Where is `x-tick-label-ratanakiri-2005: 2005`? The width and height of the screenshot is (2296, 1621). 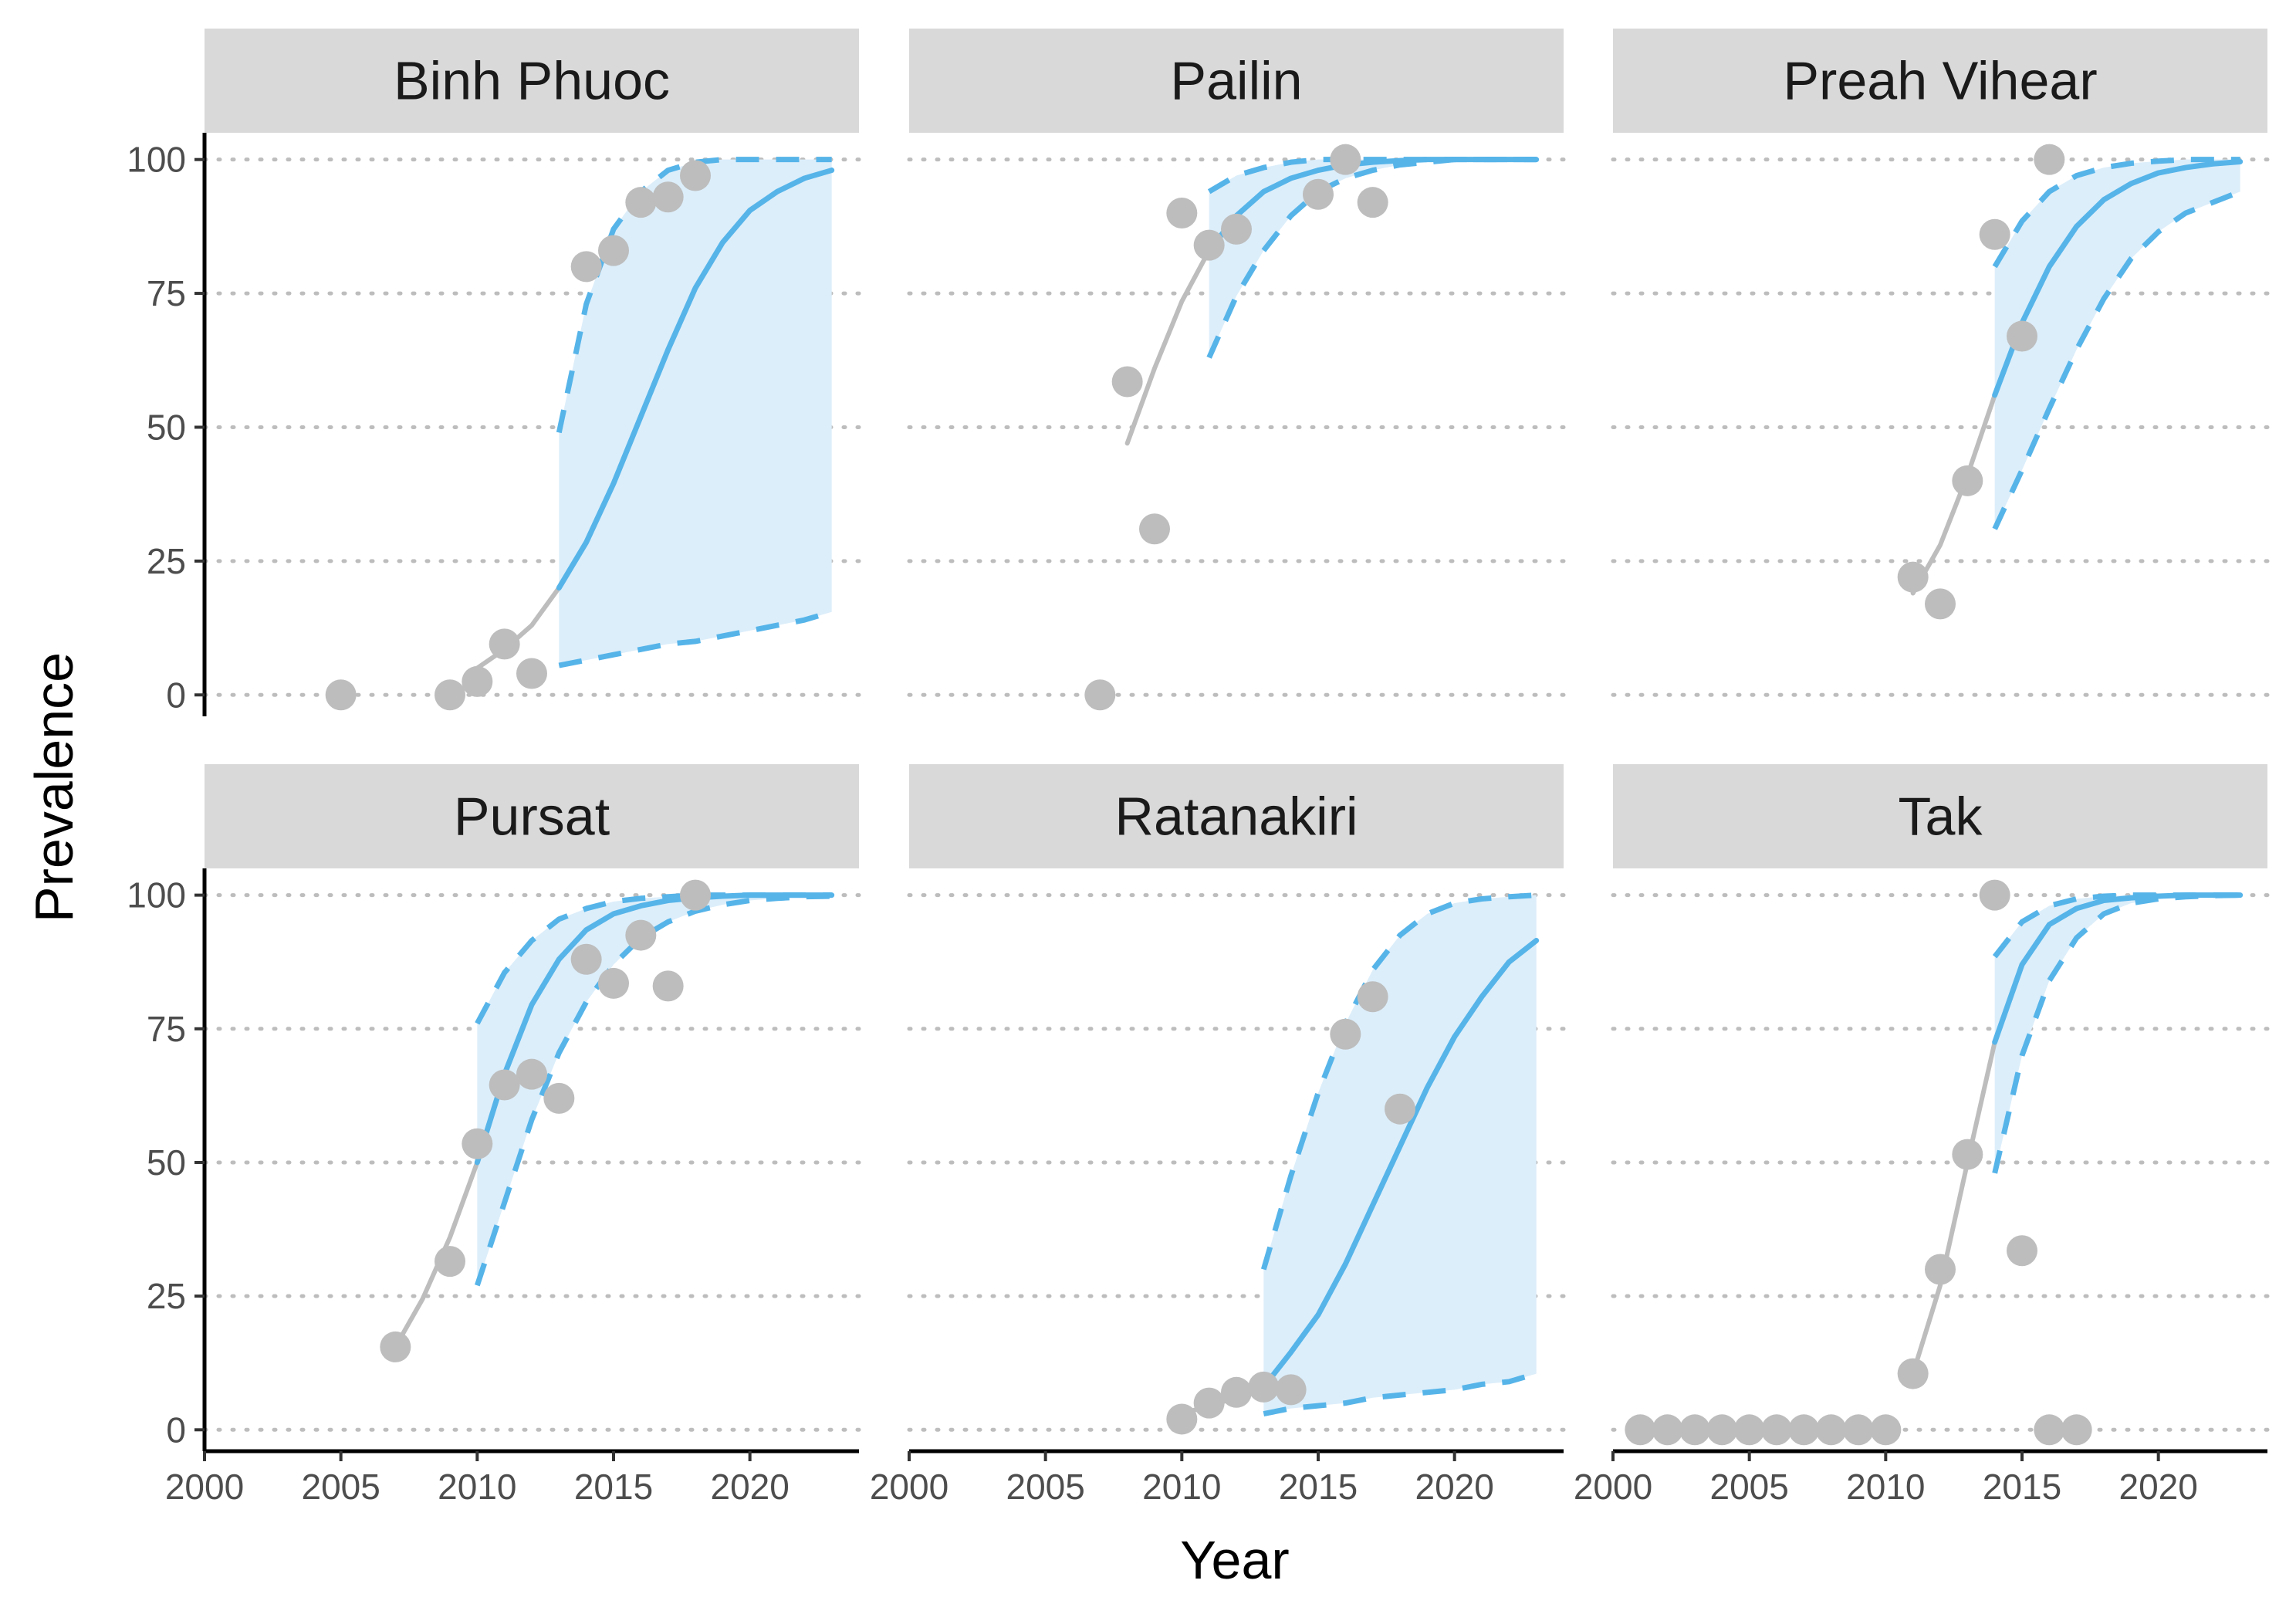 x-tick-label-ratanakiri-2005: 2005 is located at coordinates (1045, 1487).